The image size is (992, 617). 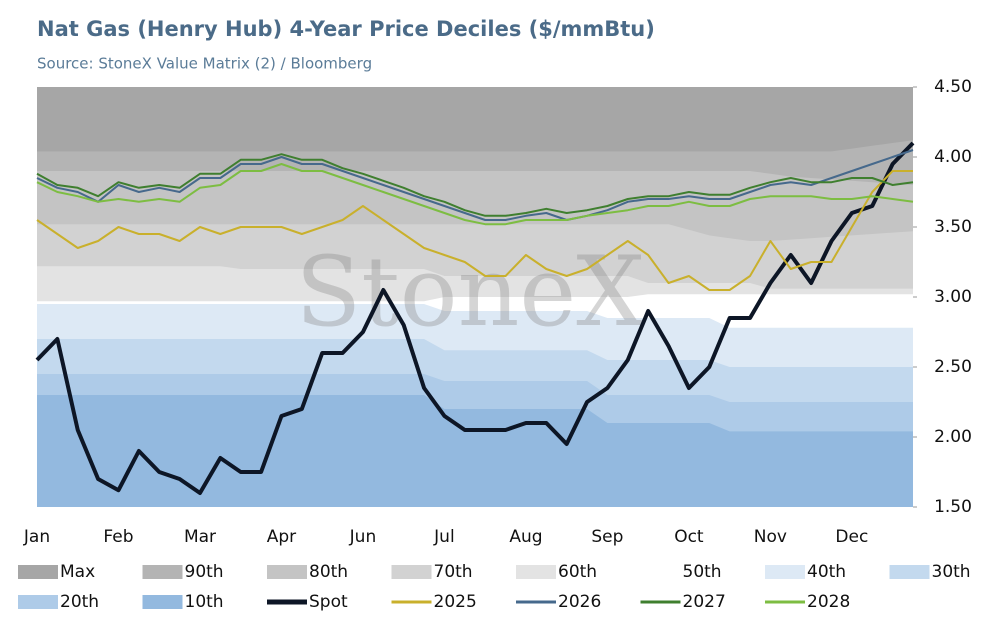 What do you see at coordinates (953, 227) in the screenshot?
I see `y-tick-label: 3.50` at bounding box center [953, 227].